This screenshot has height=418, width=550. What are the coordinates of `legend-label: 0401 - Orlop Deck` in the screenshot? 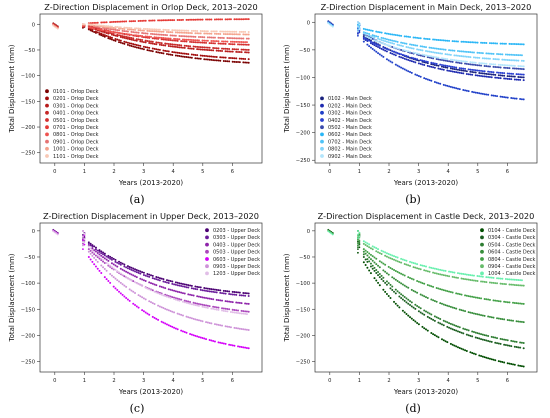 It's located at (76, 114).